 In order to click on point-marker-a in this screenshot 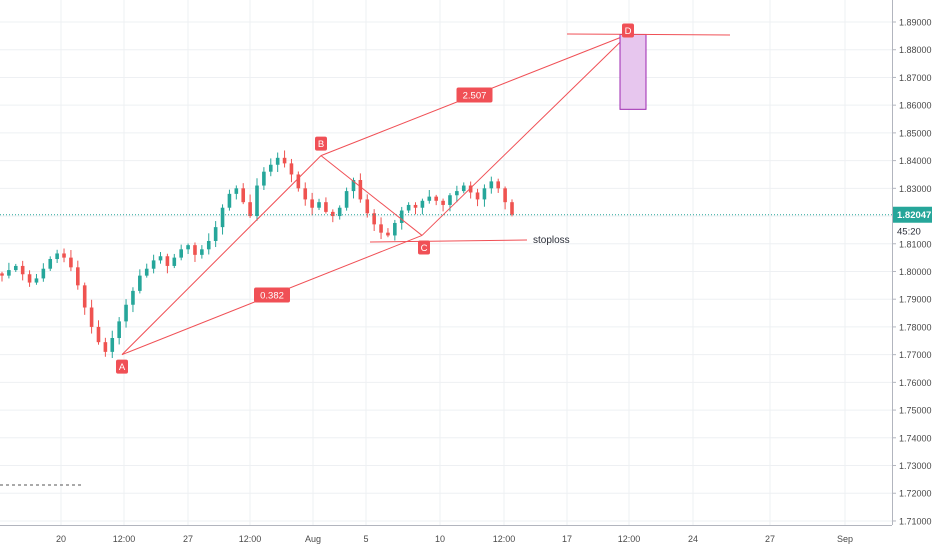, I will do `click(122, 366)`.